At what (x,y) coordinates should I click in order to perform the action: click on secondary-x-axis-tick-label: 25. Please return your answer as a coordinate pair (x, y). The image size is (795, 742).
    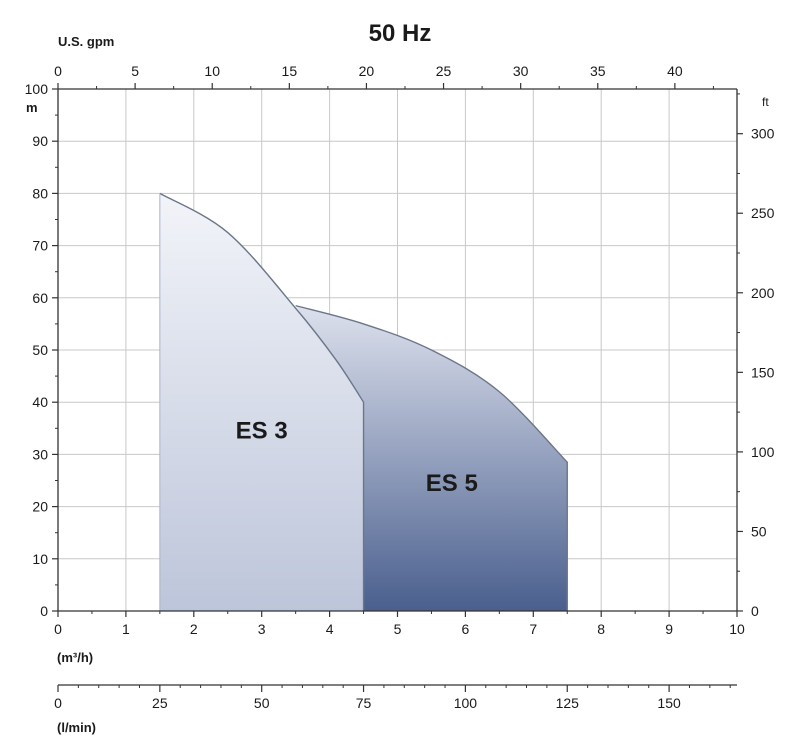
    Looking at the image, I should click on (160, 703).